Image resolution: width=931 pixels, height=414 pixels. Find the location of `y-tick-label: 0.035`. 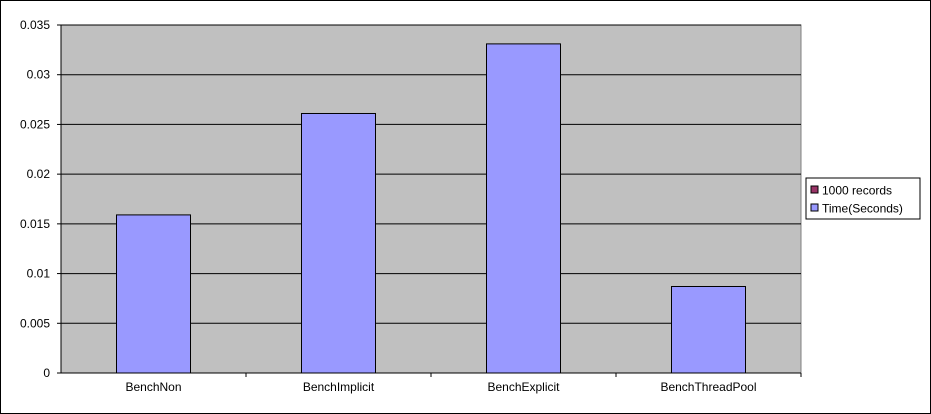

y-tick-label: 0.035 is located at coordinates (35, 25).